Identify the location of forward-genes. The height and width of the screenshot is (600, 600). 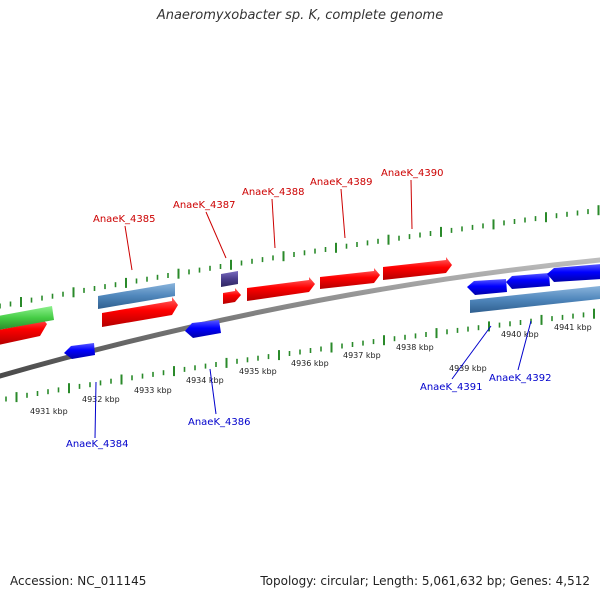
(226, 301).